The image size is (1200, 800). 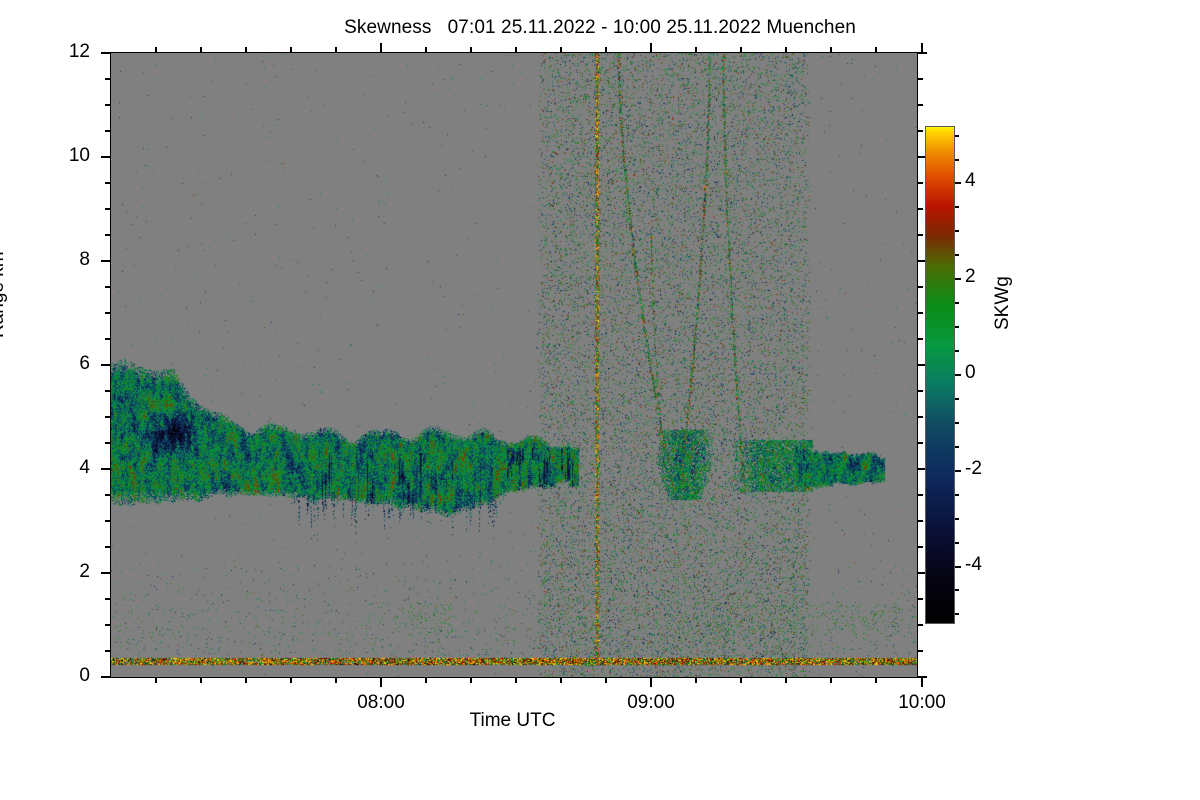 What do you see at coordinates (973, 564) in the screenshot?
I see `colorbar-tick-label: -4` at bounding box center [973, 564].